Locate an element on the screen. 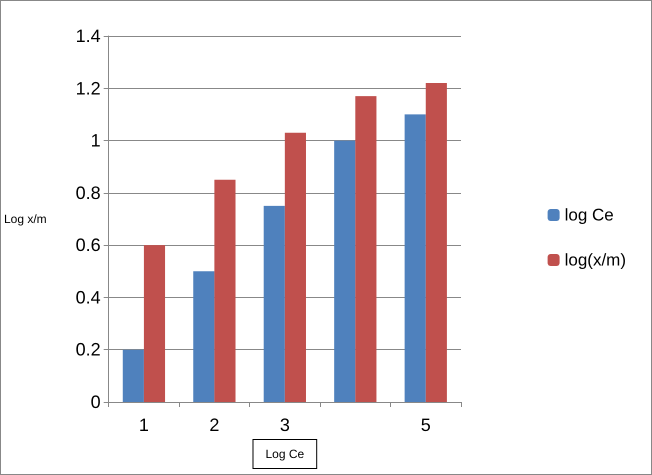 This screenshot has height=475, width=652. y-tick-label: 1.2 is located at coordinates (88, 88).